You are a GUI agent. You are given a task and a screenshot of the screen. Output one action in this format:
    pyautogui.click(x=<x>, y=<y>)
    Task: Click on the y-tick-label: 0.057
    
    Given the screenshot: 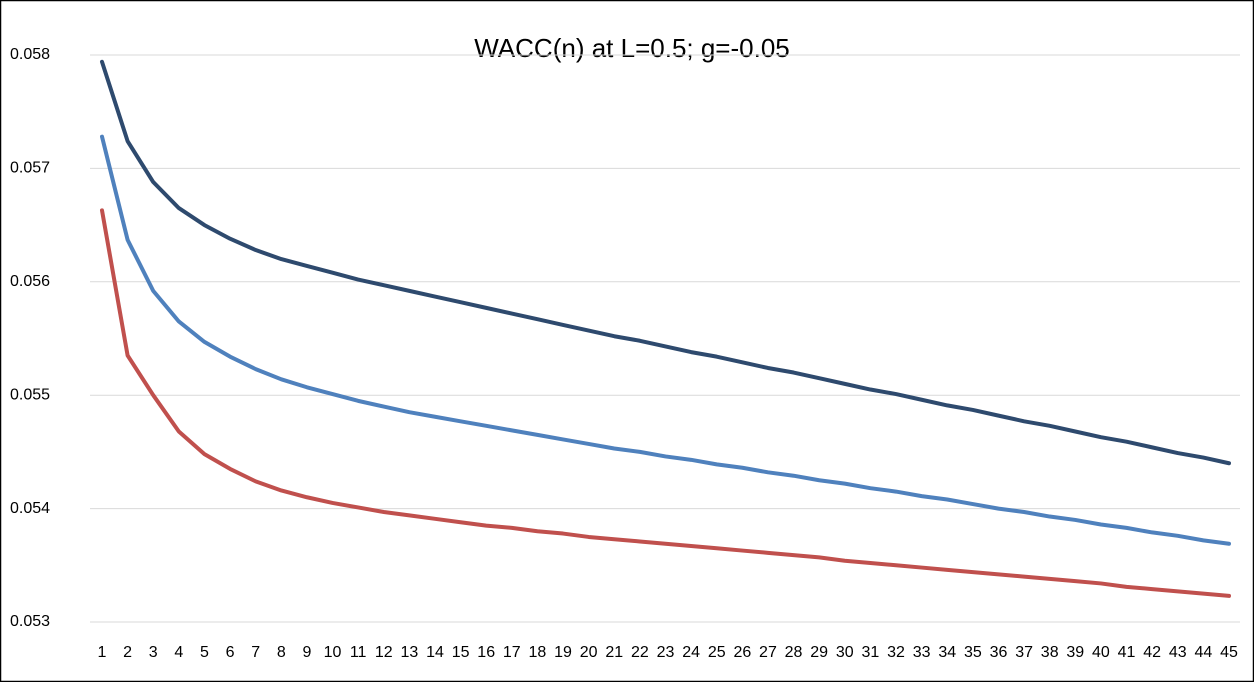 What is the action you would take?
    pyautogui.click(x=30, y=168)
    